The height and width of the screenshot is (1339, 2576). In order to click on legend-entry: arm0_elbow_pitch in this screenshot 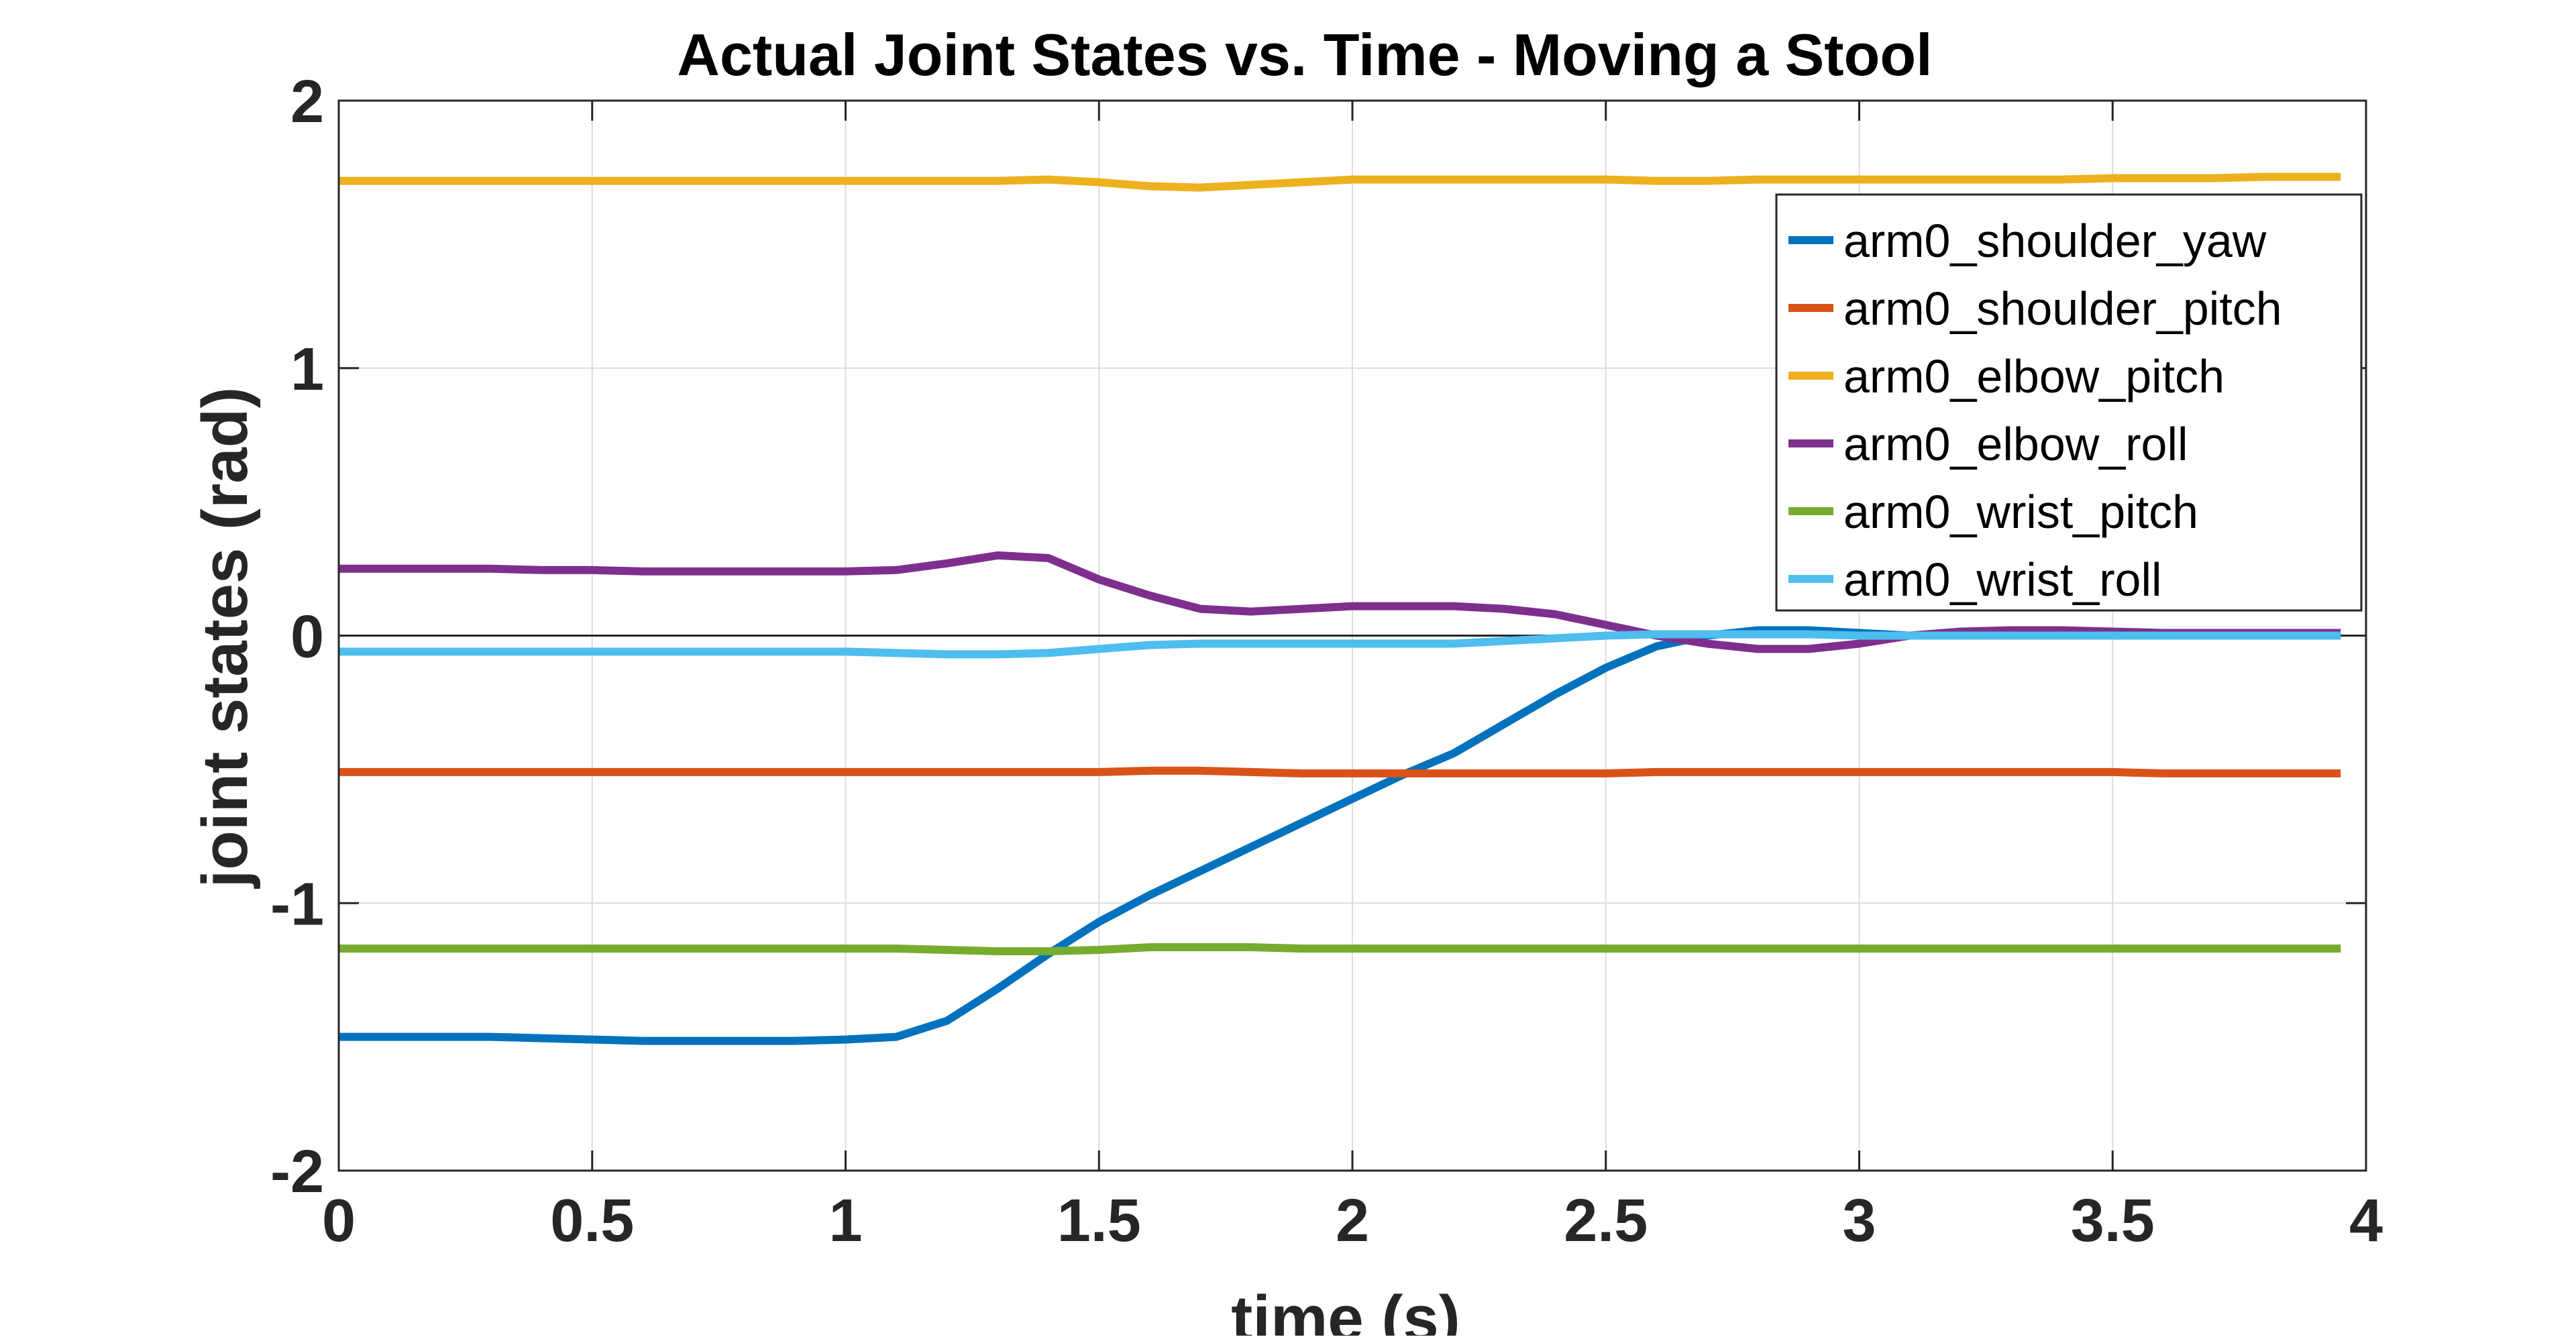, I will do `click(2033, 376)`.